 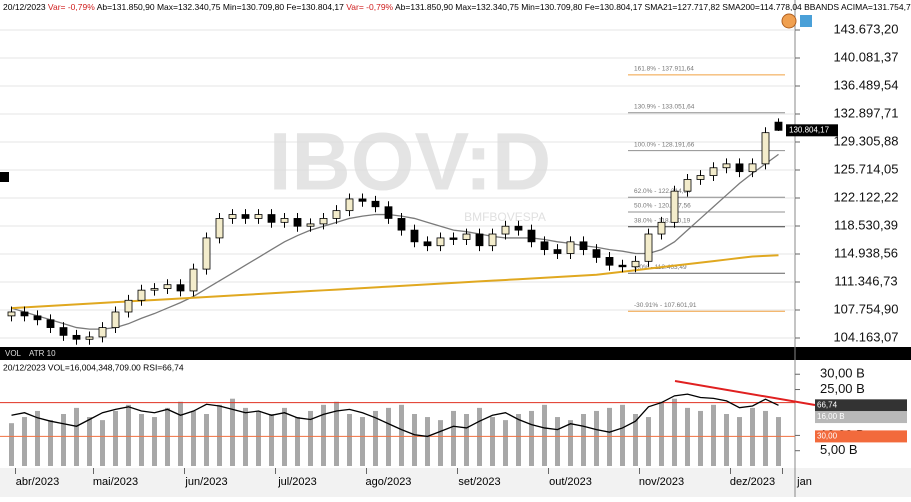 What do you see at coordinates (842, 388) in the screenshot?
I see `y-tick-label: 25,00 B` at bounding box center [842, 388].